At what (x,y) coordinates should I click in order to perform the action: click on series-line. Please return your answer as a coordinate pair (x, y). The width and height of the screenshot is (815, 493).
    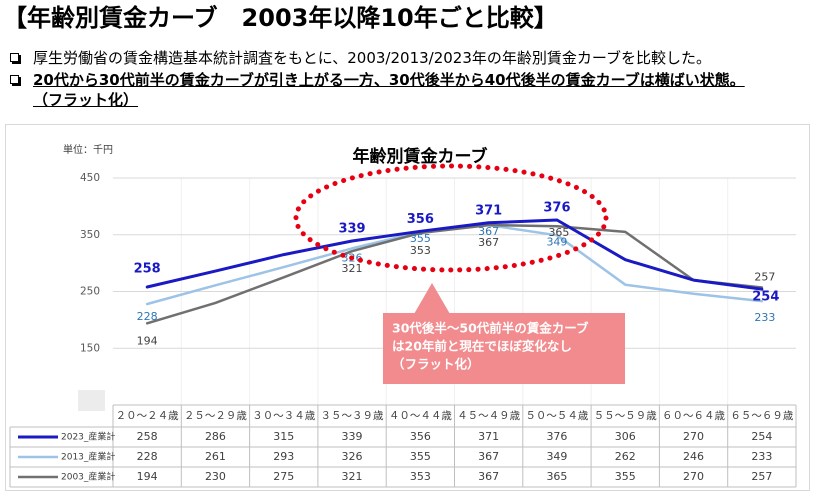
    Looking at the image, I should click on (454, 254).